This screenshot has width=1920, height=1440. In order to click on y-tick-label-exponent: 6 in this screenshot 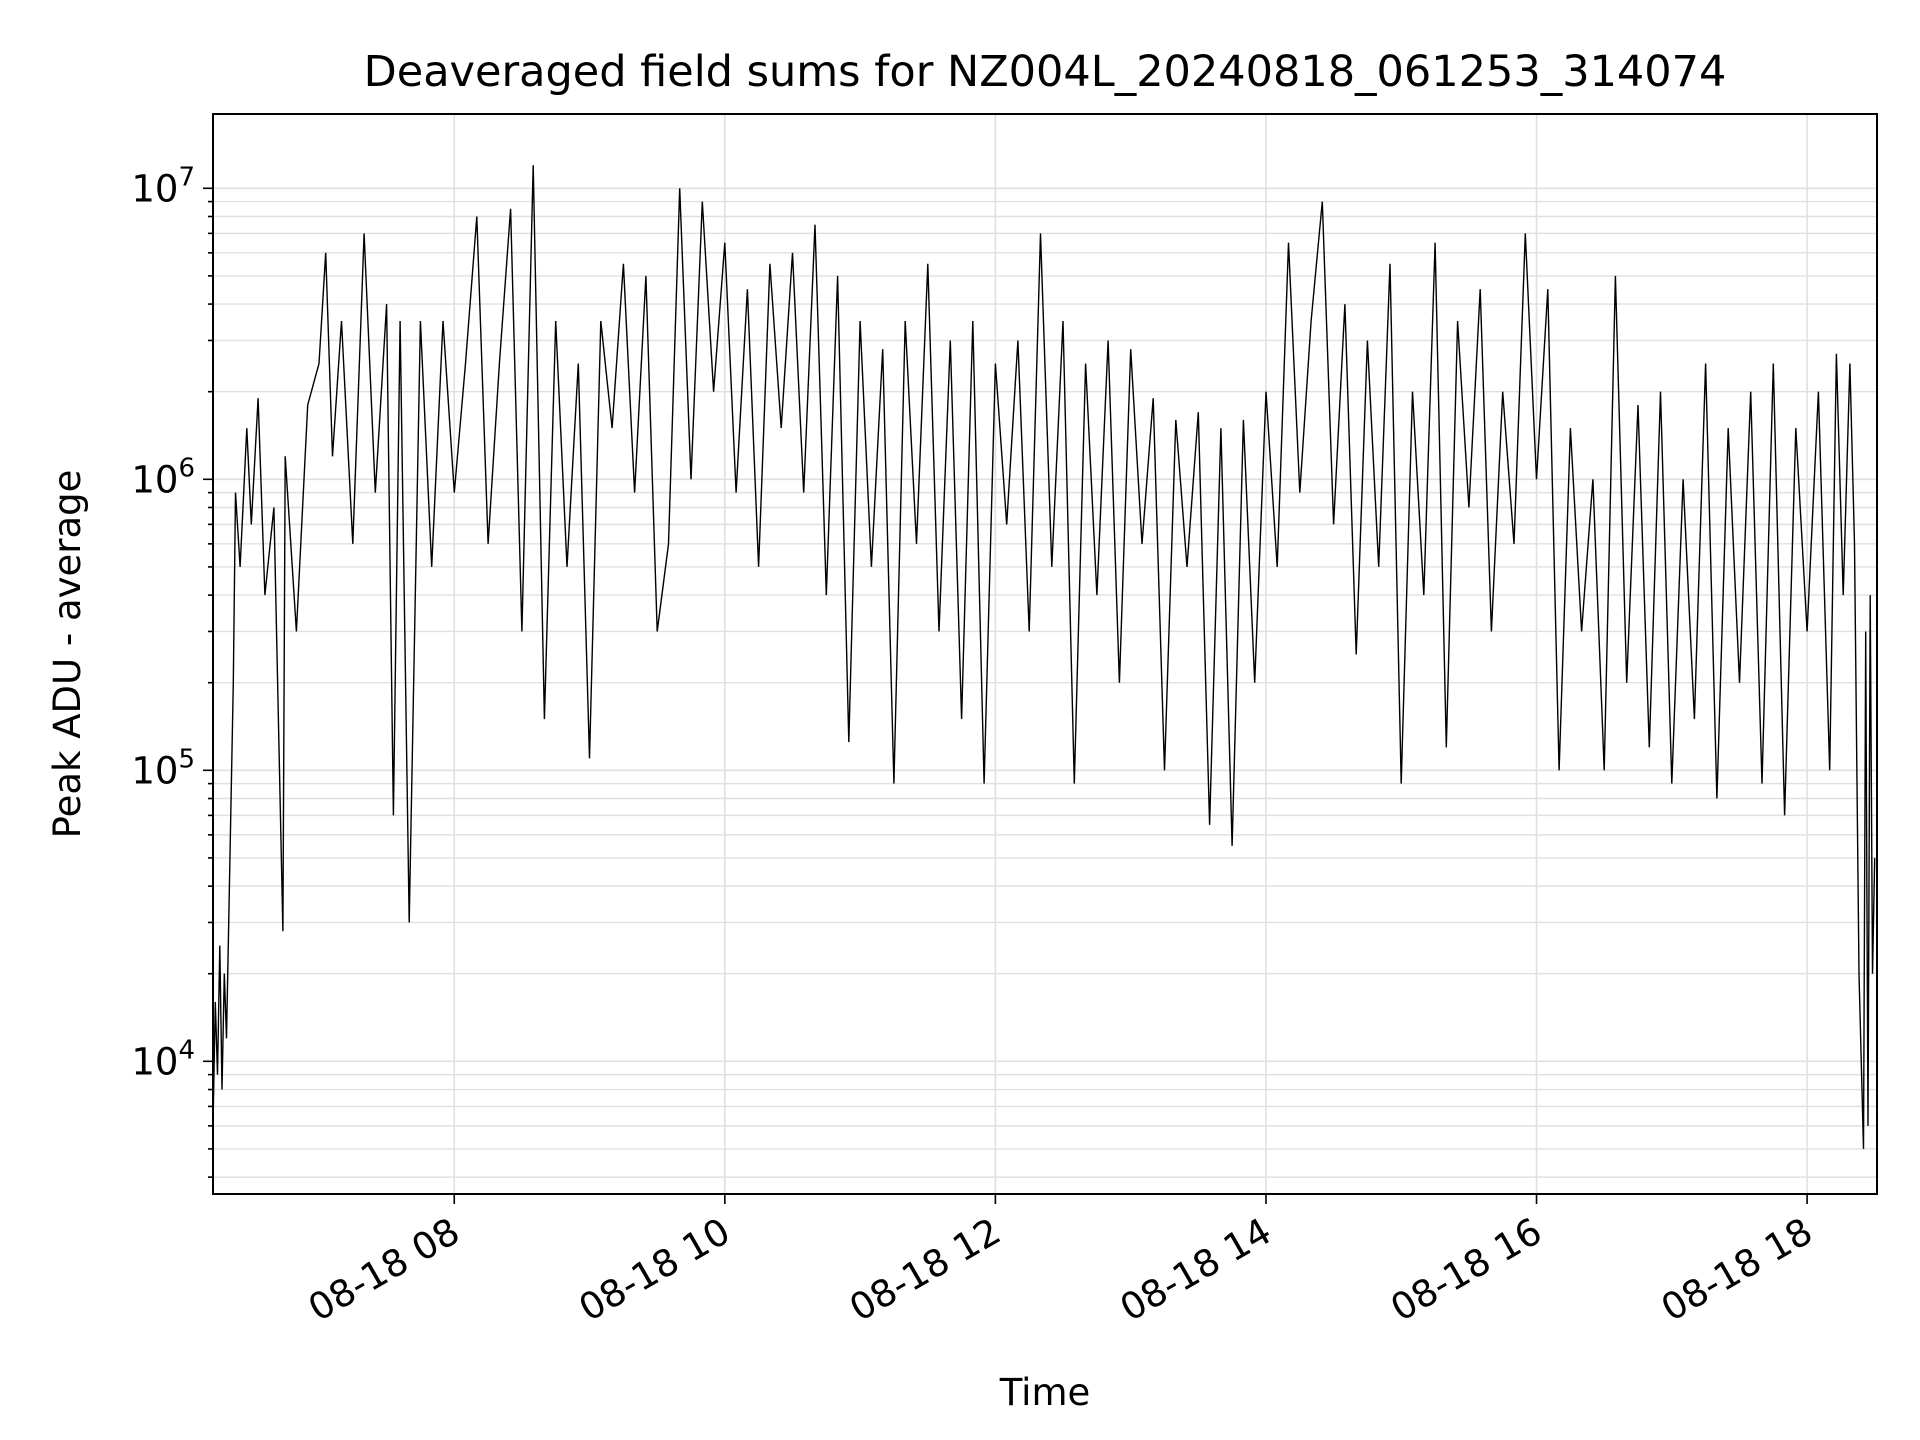, I will do `click(186, 468)`.